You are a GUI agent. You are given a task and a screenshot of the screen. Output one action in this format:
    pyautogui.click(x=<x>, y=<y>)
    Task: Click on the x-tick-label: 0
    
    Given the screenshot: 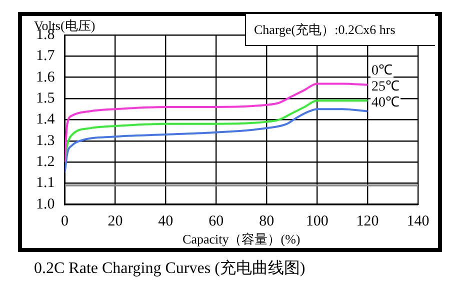 What is the action you would take?
    pyautogui.click(x=64, y=221)
    